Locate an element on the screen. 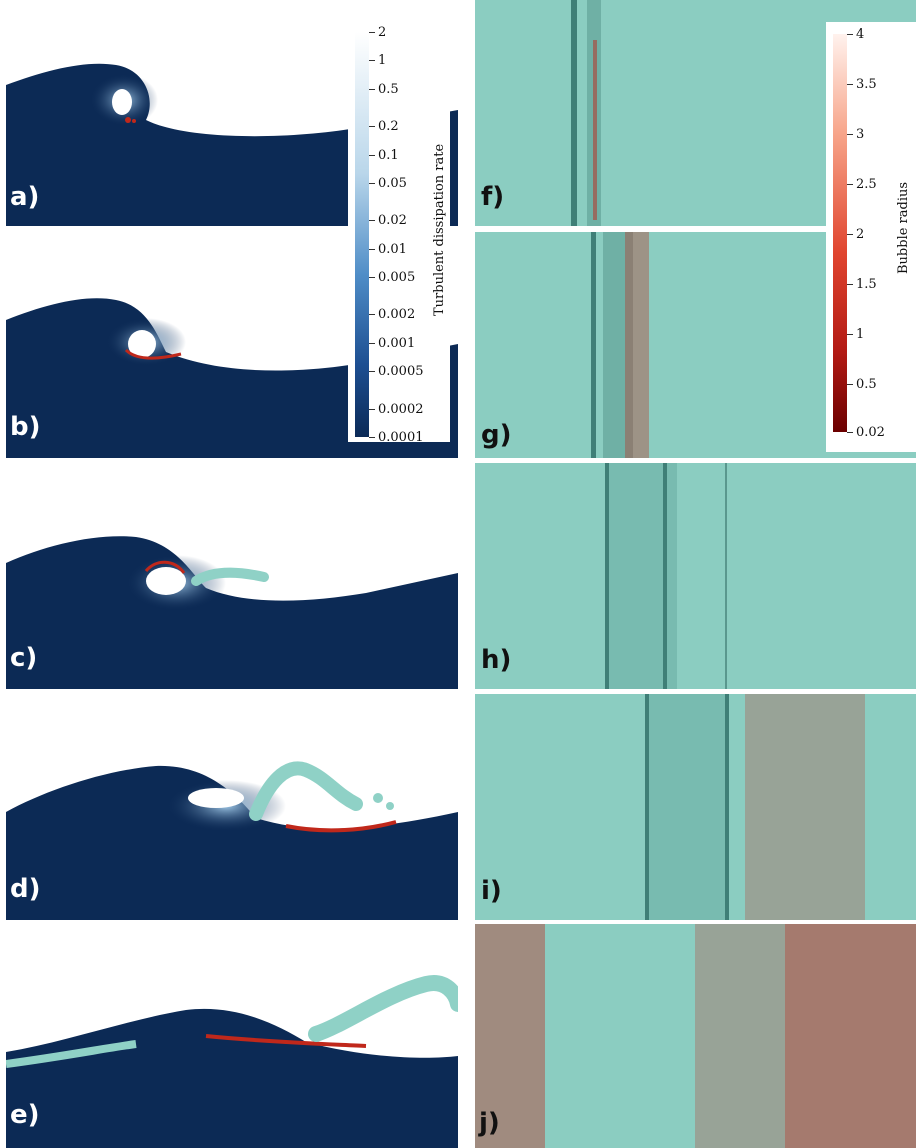 This screenshot has height=1148, width=916. panel-b: b) is located at coordinates (232, 345).